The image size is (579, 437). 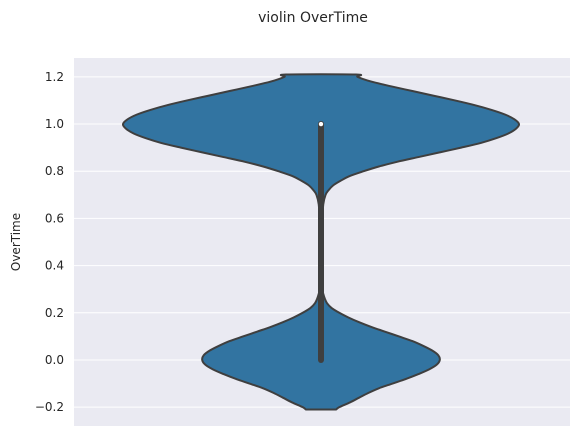 I want to click on y-axis-ticks: −0.2 0.0 0.2 0.4 0.6 0.8 1.0 1.2, so click(x=49, y=242).